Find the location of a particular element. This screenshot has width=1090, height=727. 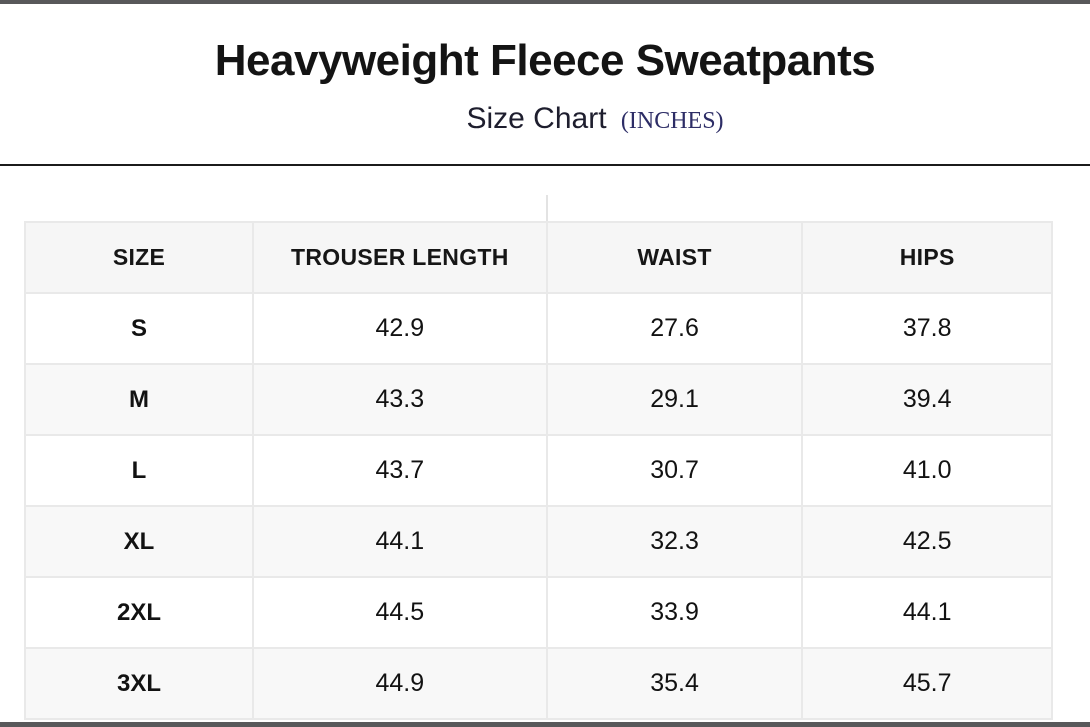

value-cell: 44.5 is located at coordinates (399, 612).